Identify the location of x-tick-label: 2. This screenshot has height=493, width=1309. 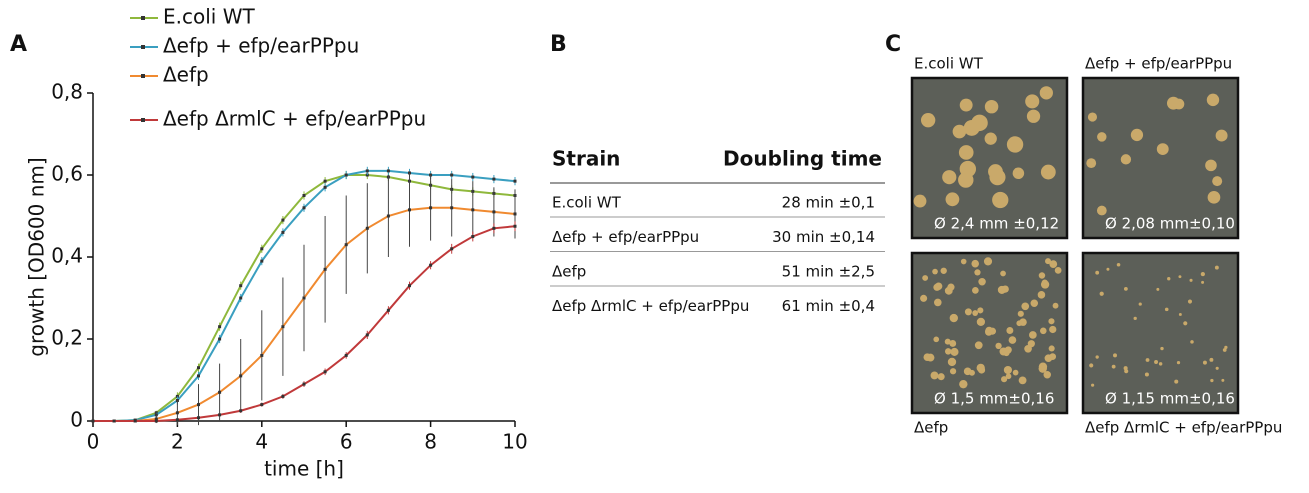
(177, 442).